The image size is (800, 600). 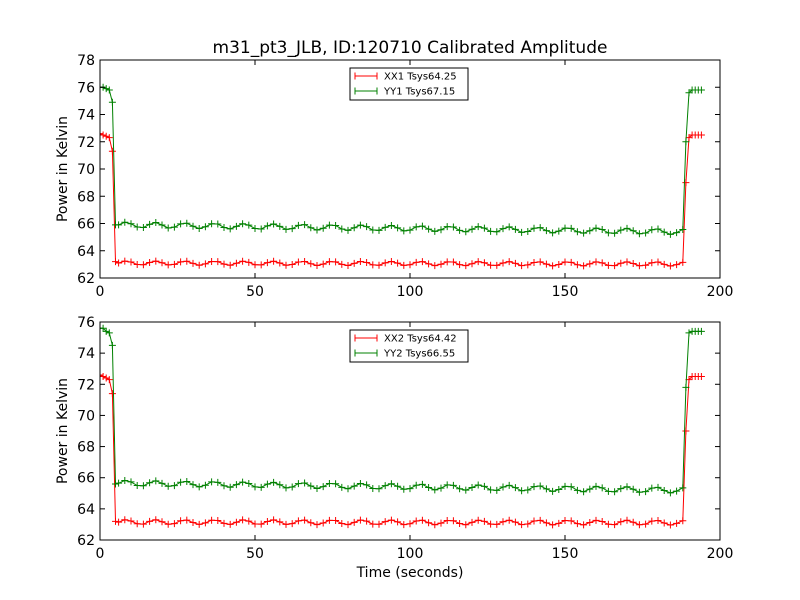 I want to click on x-tick-label: 200, so click(x=720, y=554).